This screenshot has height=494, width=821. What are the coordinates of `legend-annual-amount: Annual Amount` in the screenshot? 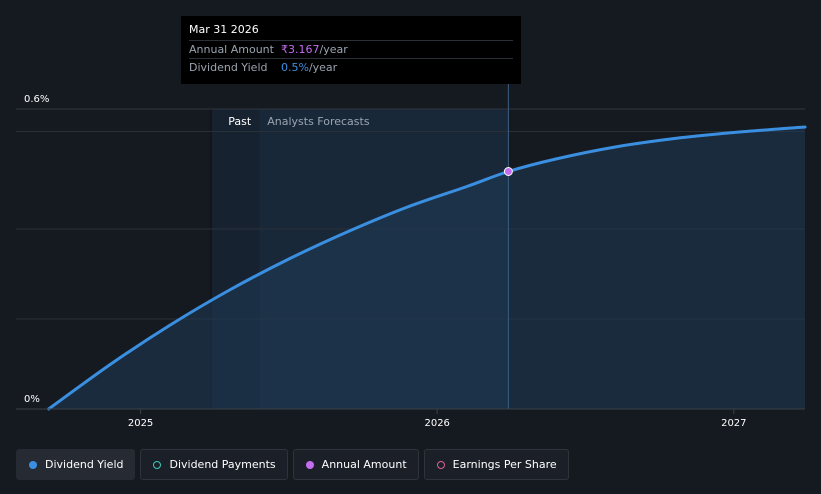 It's located at (355, 464).